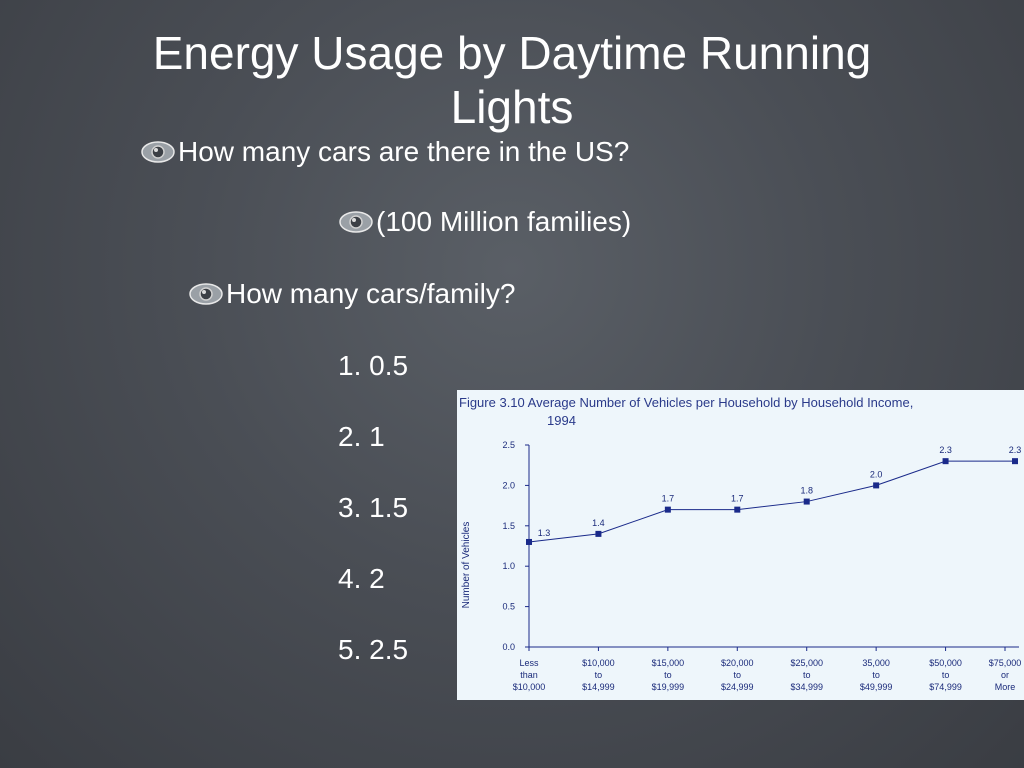 Image resolution: width=1024 pixels, height=768 pixels. I want to click on option-1: 1. 0.5, so click(373, 365).